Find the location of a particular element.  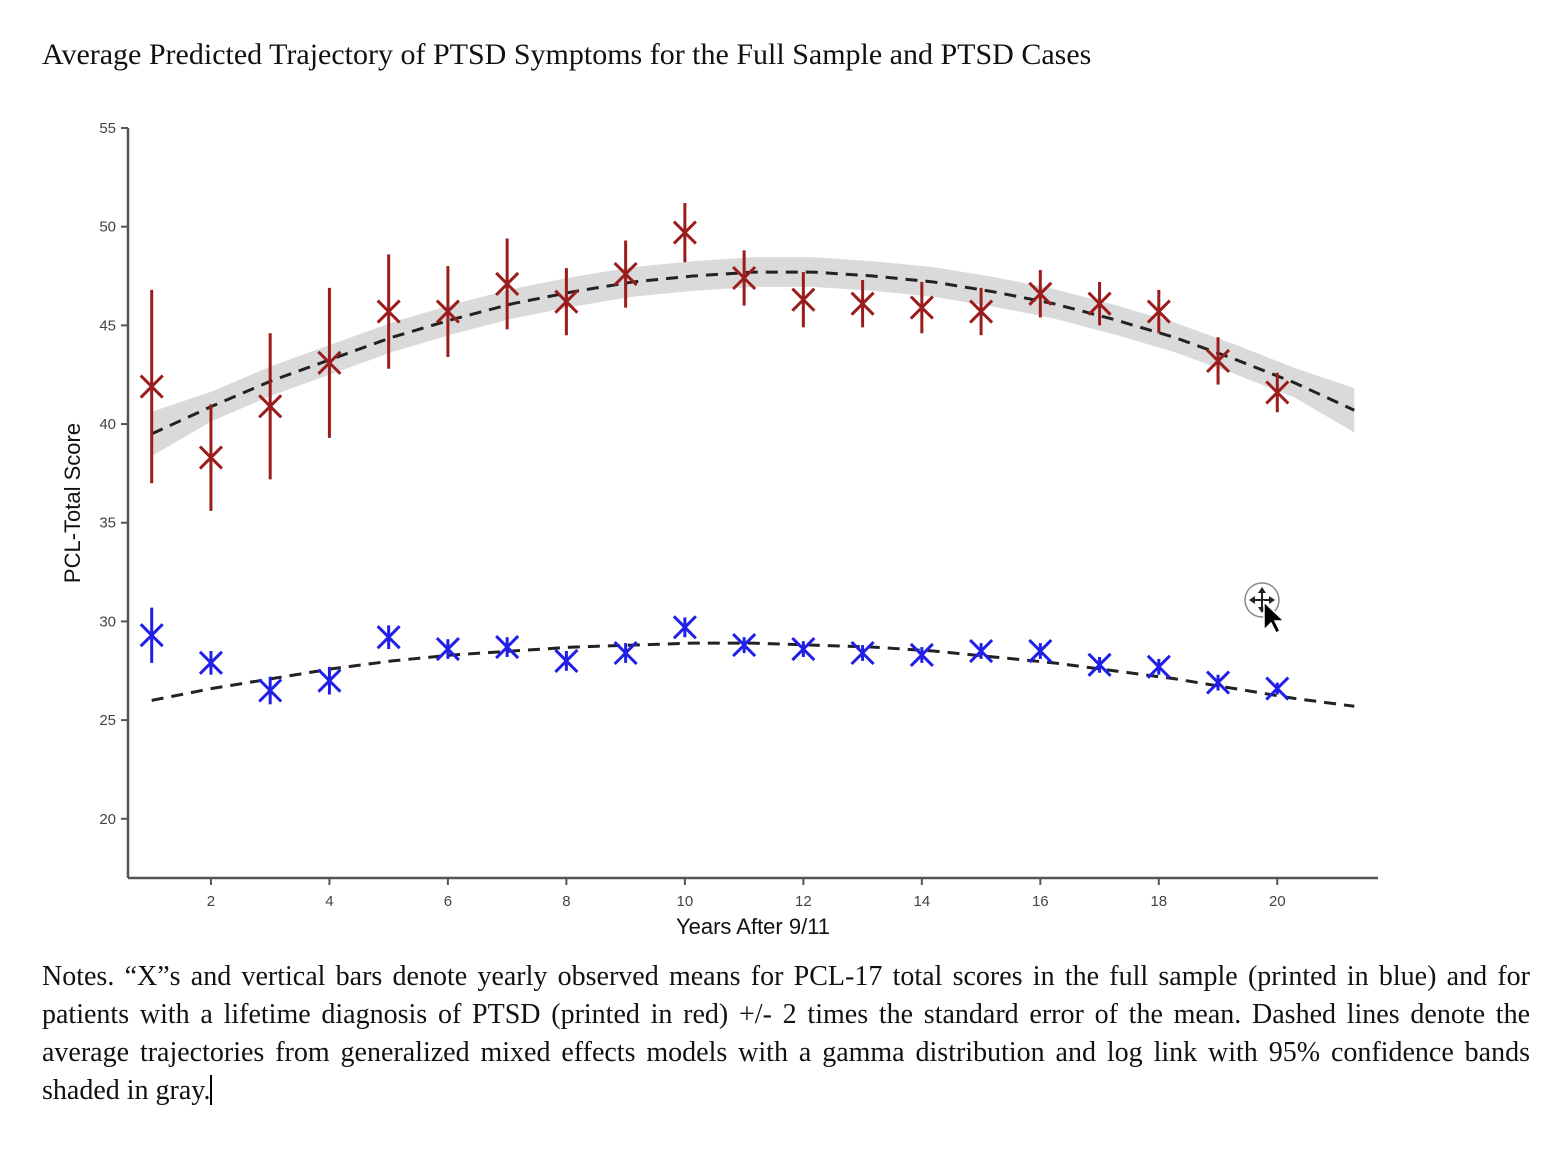

x-tick-label: 4 is located at coordinates (329, 901).